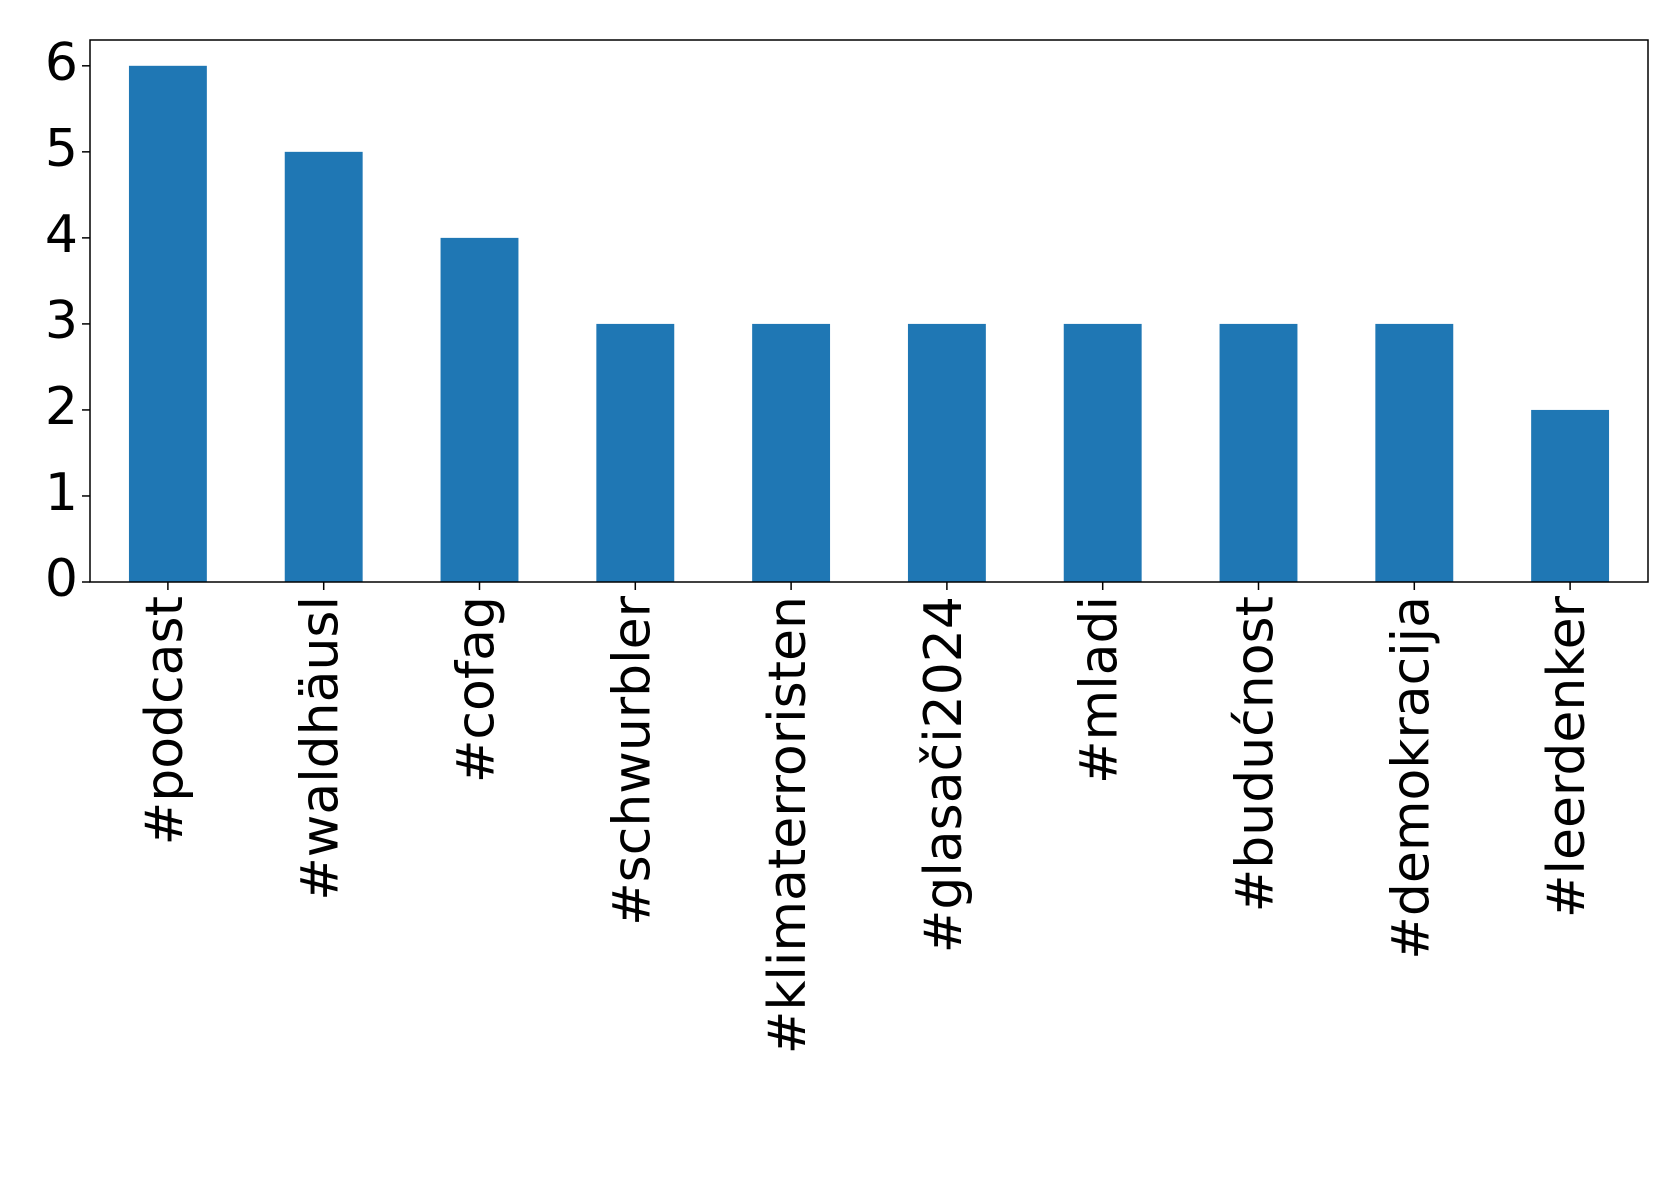 This screenshot has height=1179, width=1679. What do you see at coordinates (632, 760) in the screenshot?
I see `x-tick-label: #schwurbler` at bounding box center [632, 760].